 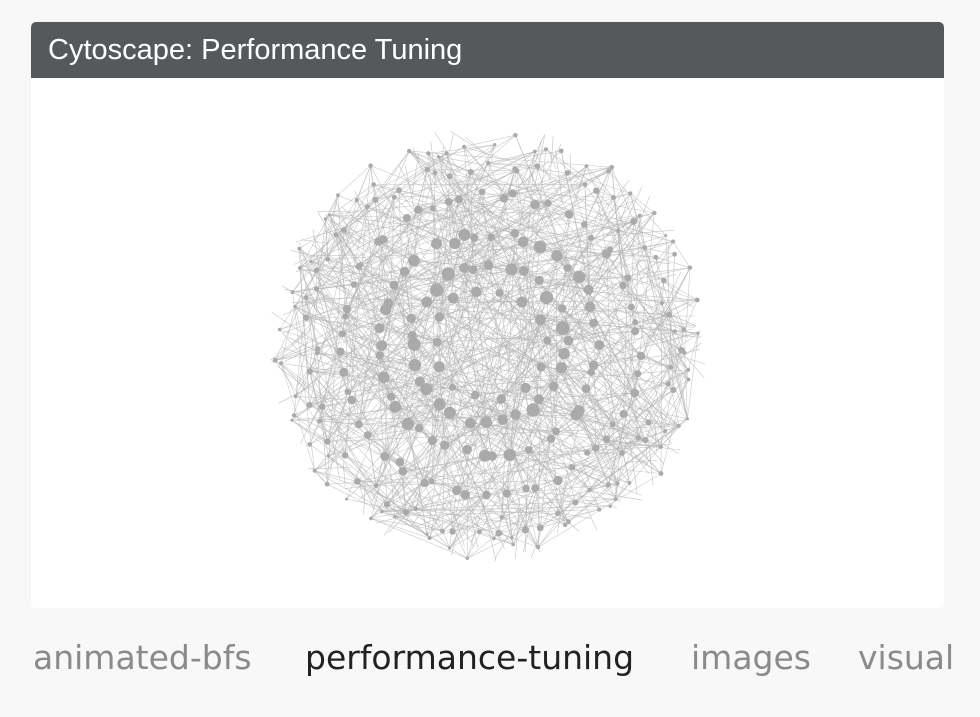 What do you see at coordinates (906, 657) in the screenshot?
I see `tab-visual: visual` at bounding box center [906, 657].